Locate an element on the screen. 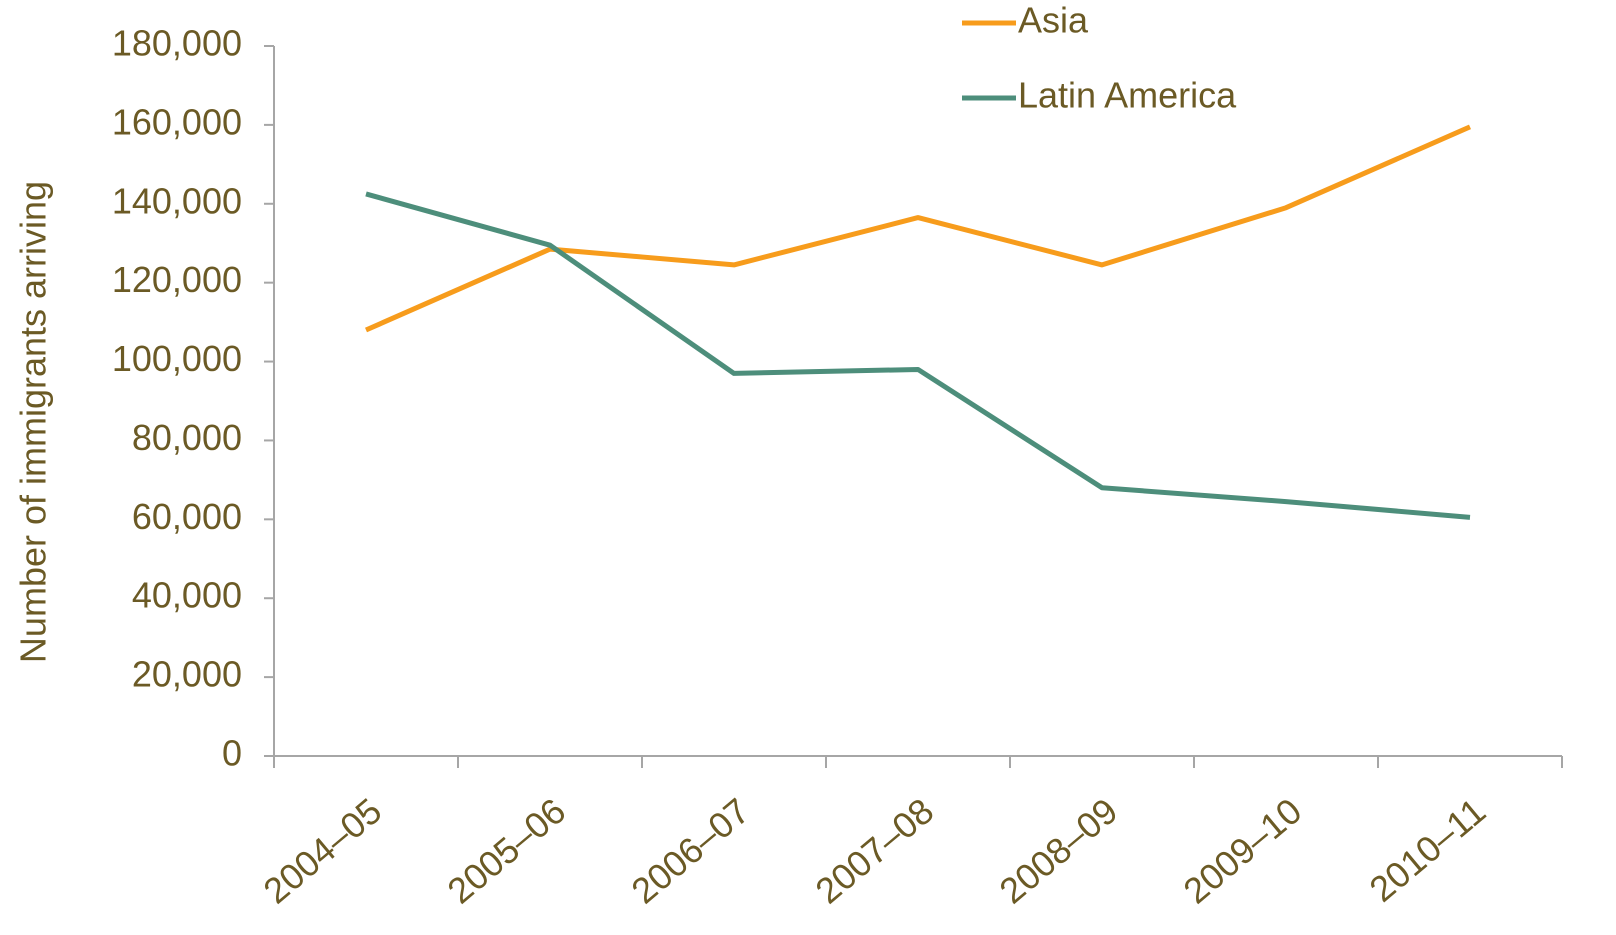  x-tick-label: 2010–11 is located at coordinates (1428, 850).